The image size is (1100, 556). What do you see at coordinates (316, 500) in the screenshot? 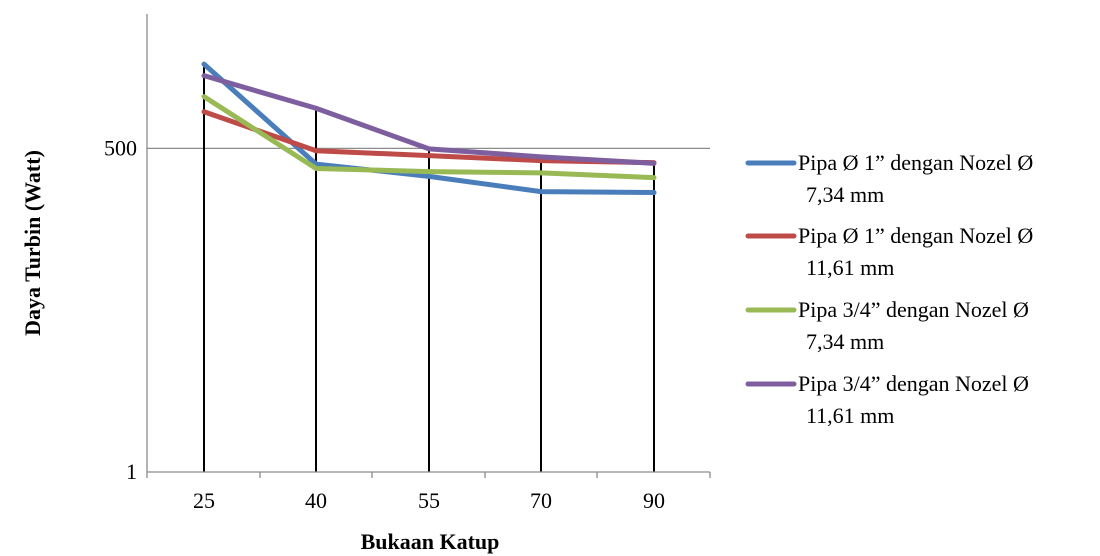
I see `x-tick-label: 40` at bounding box center [316, 500].